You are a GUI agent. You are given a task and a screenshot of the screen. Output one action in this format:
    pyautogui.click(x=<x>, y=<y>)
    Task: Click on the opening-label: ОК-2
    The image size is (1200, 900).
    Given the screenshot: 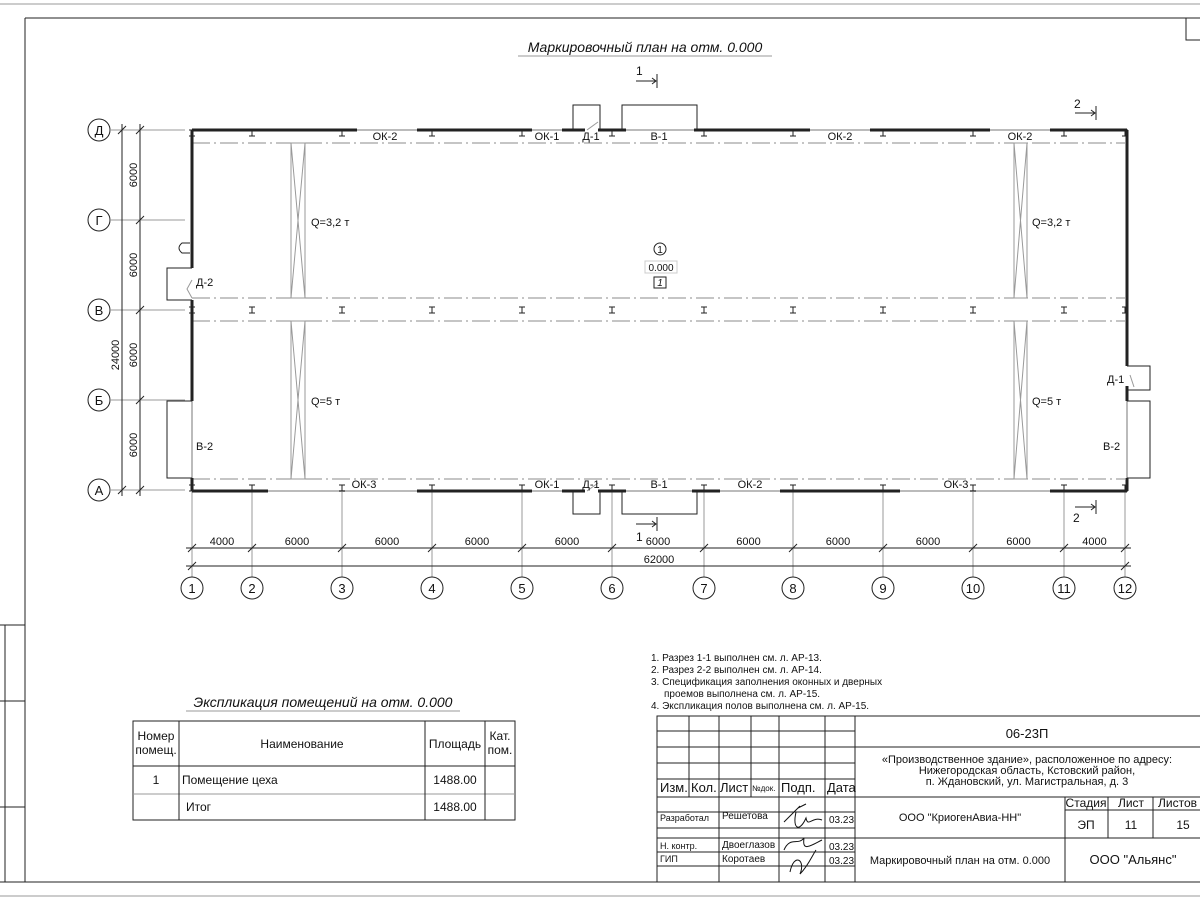 What is the action you would take?
    pyautogui.click(x=385, y=137)
    